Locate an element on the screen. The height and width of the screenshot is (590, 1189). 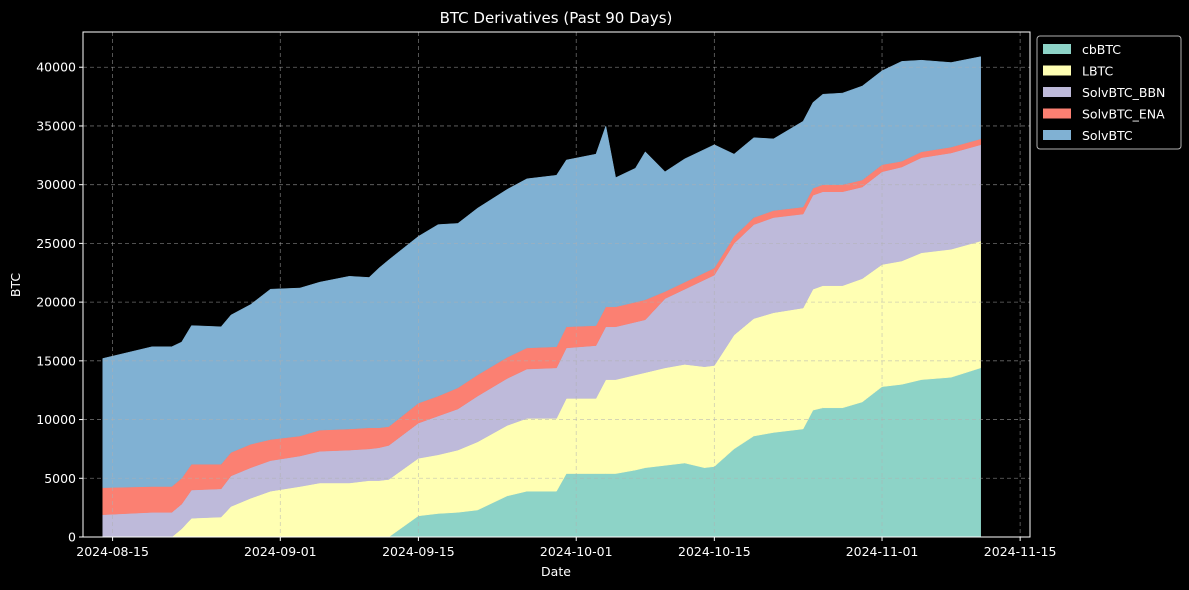
y-tick-label: 15000 is located at coordinates (56, 360).